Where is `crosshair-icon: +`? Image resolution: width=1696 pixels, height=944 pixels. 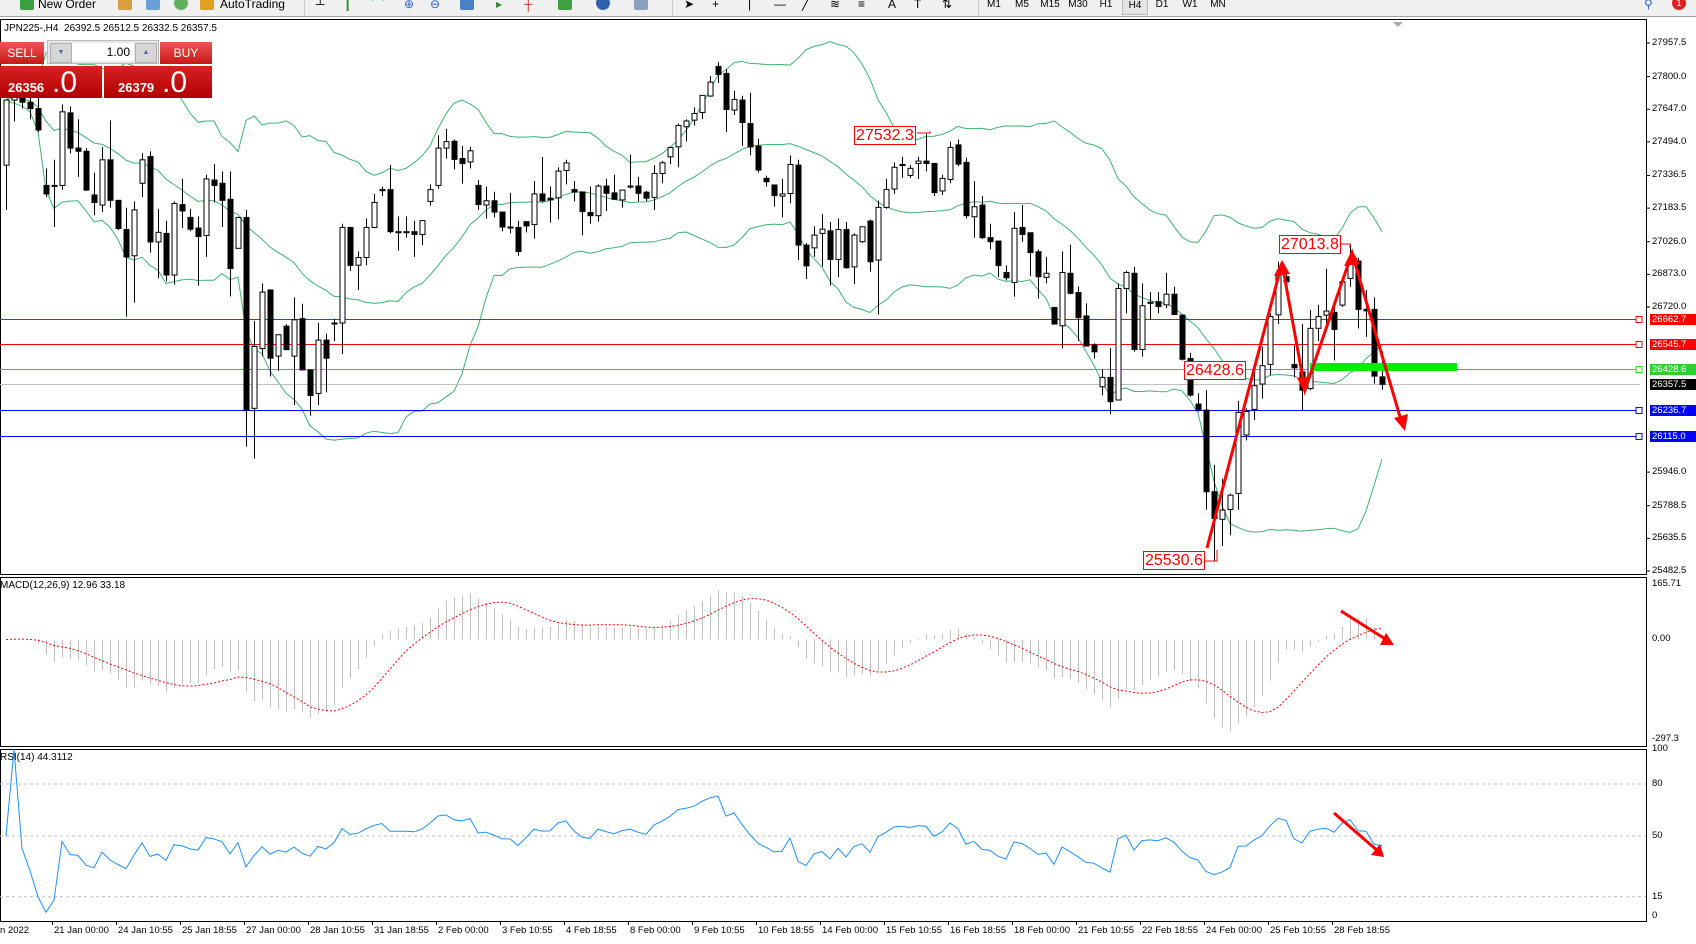
crosshair-icon: + is located at coordinates (716, 5).